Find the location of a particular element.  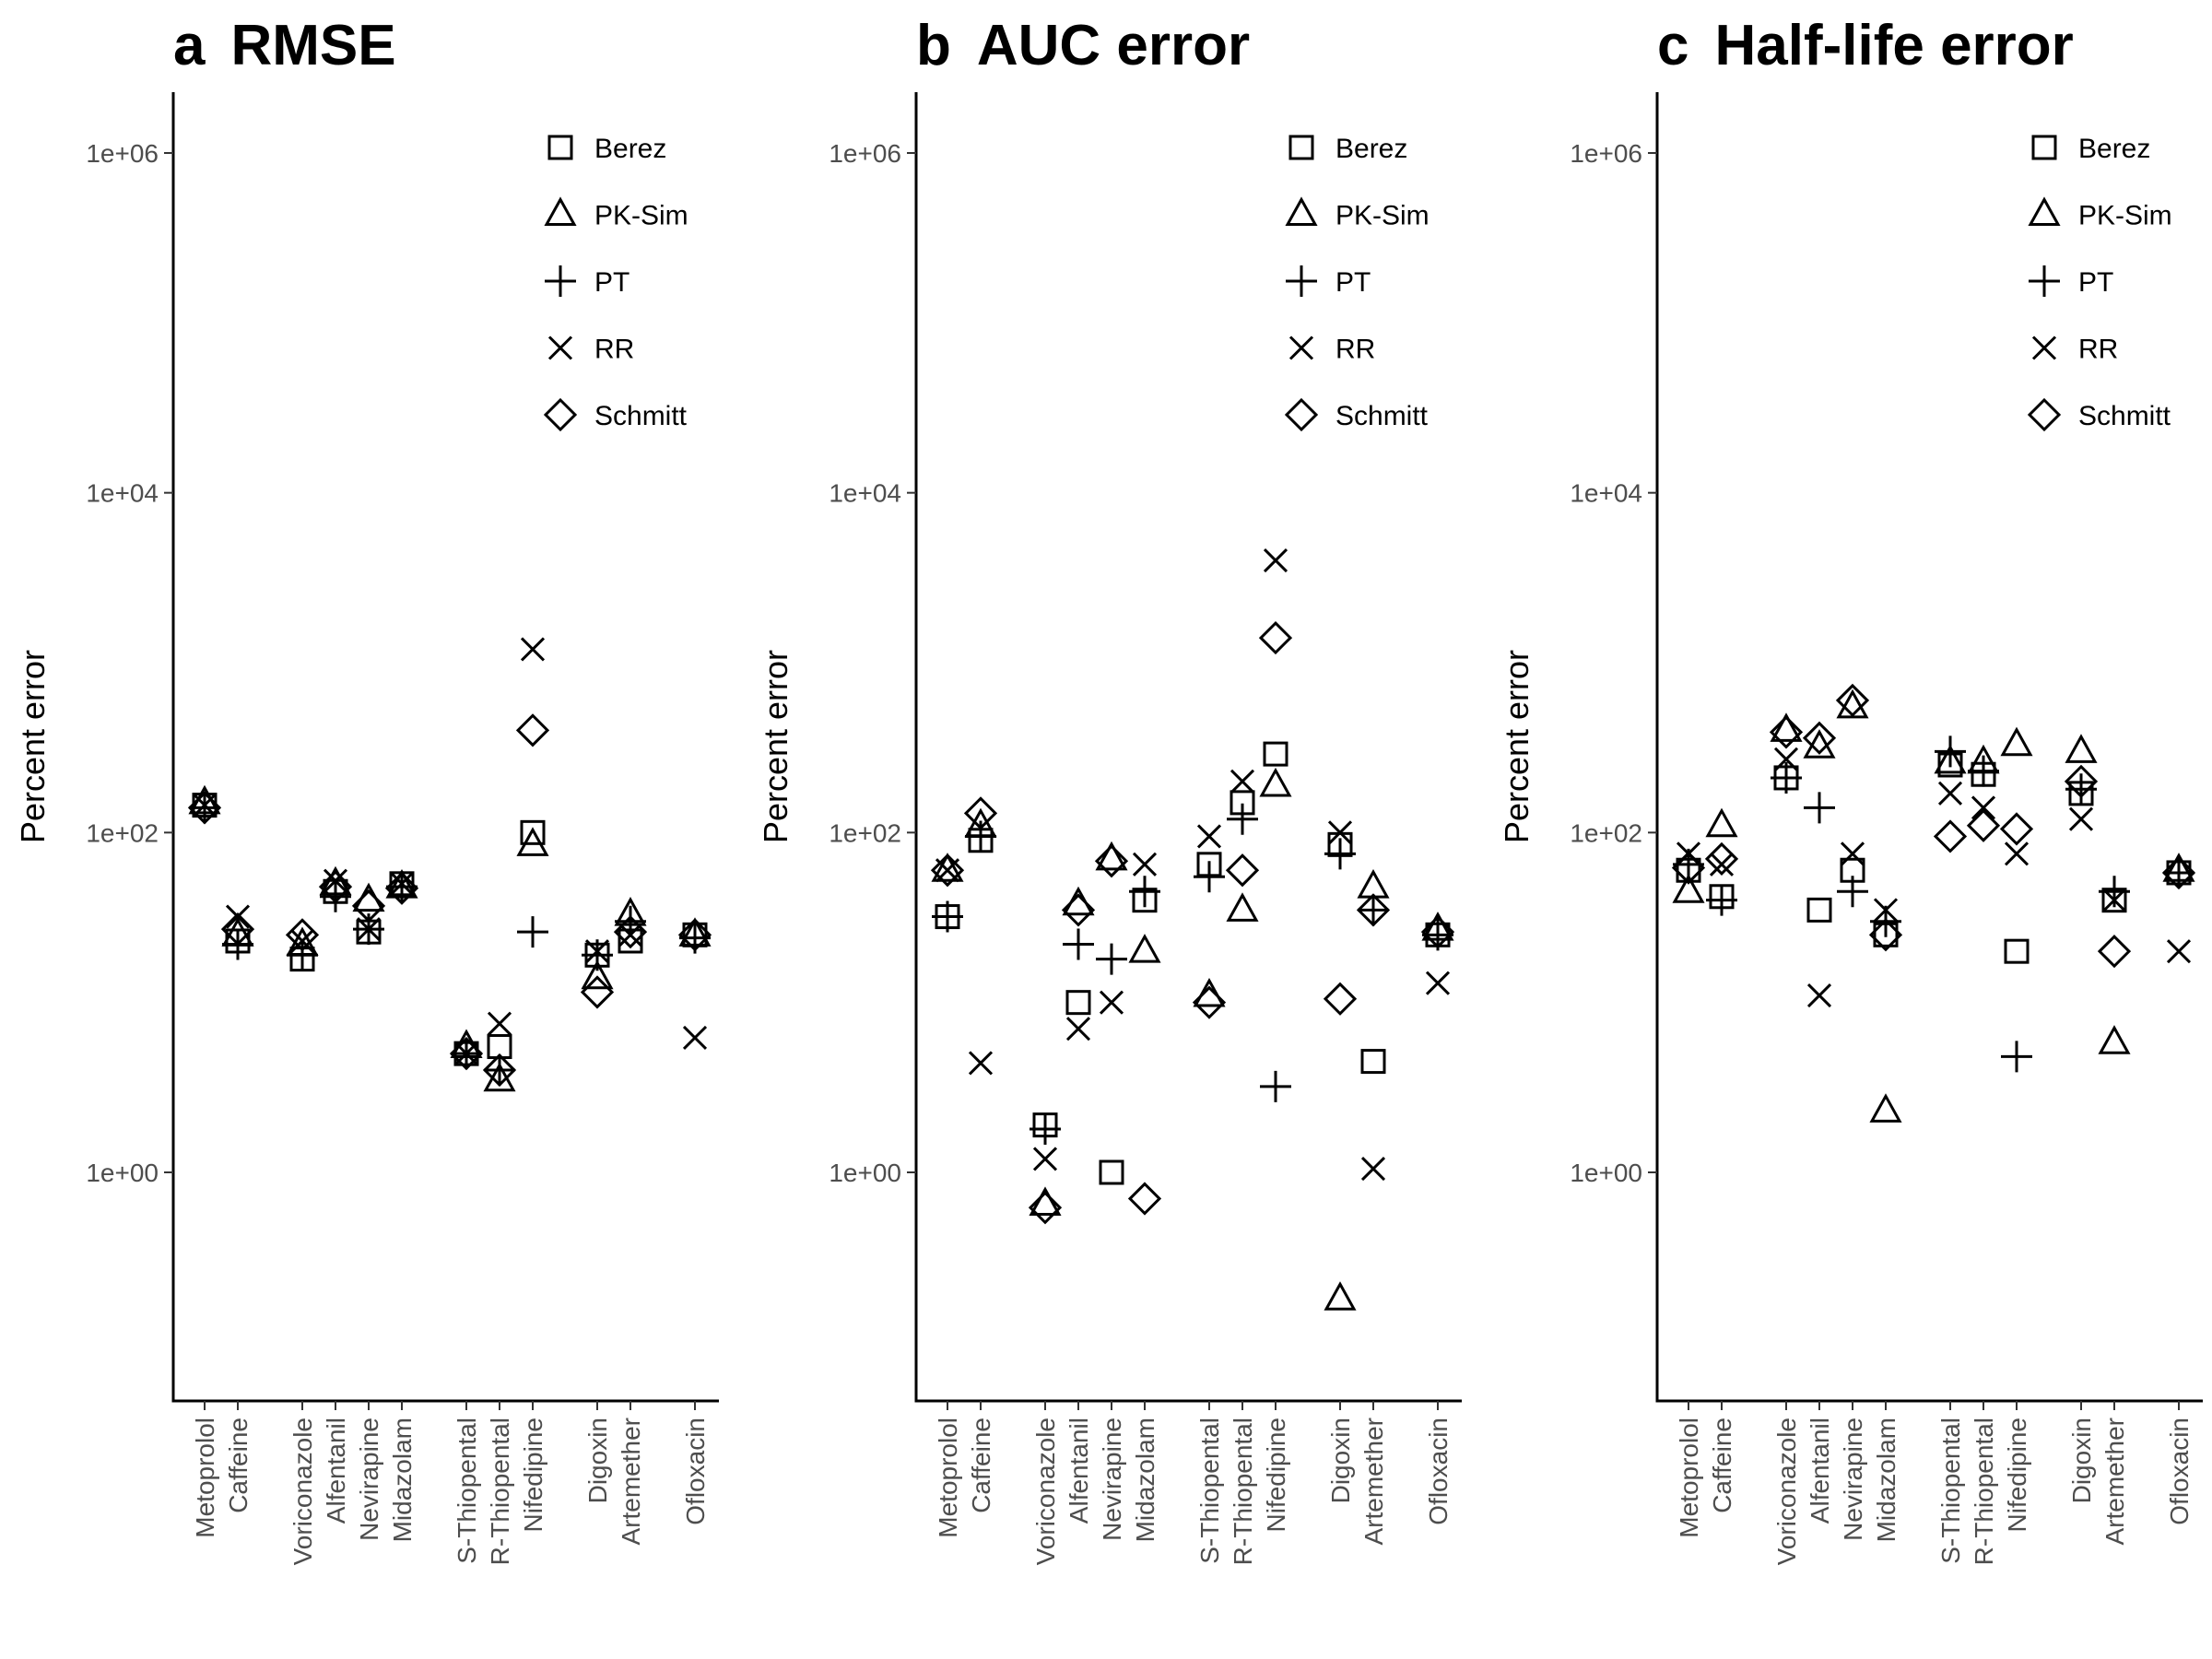

x-tick-label: Nifedipine is located at coordinates (2017, 1475).